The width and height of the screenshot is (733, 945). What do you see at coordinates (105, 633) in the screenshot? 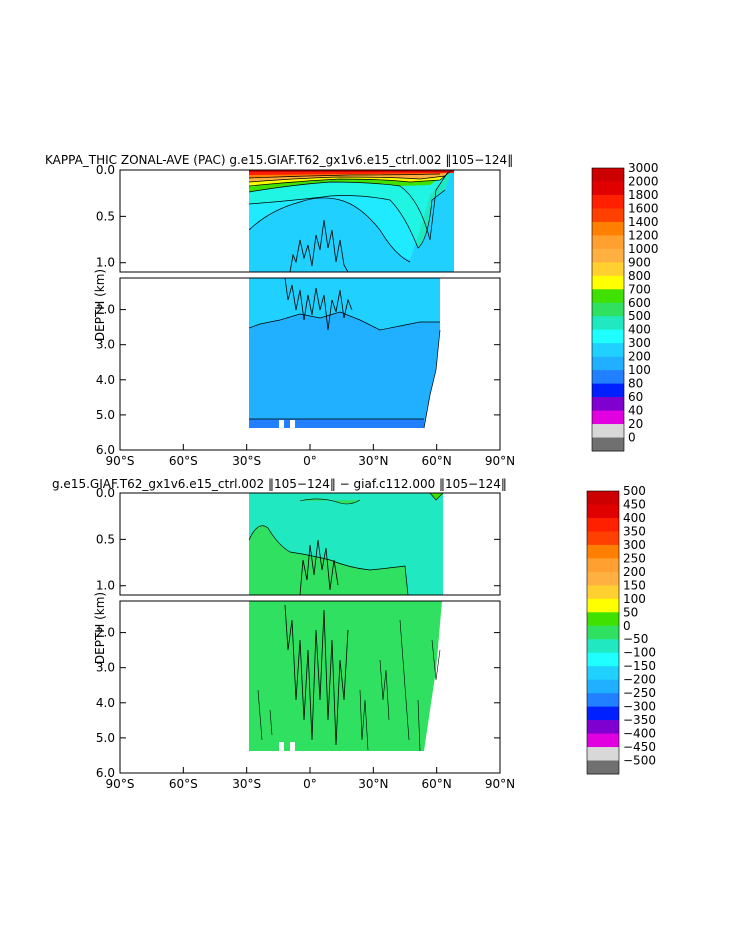
I see `y-tick-label: 2.0` at bounding box center [105, 633].